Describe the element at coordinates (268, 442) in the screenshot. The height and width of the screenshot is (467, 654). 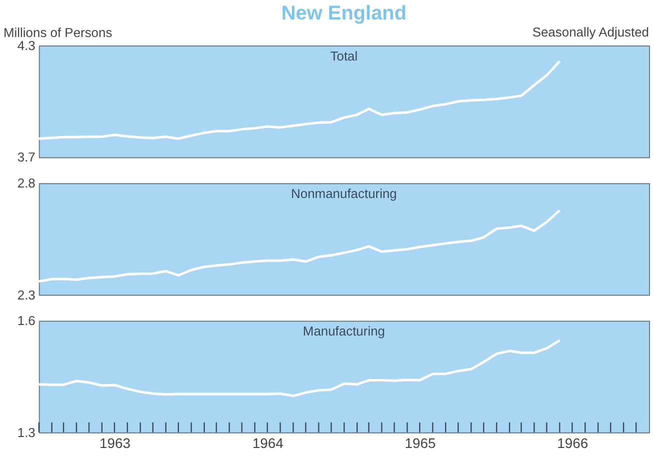
I see `x-tick-label: 1964` at that location.